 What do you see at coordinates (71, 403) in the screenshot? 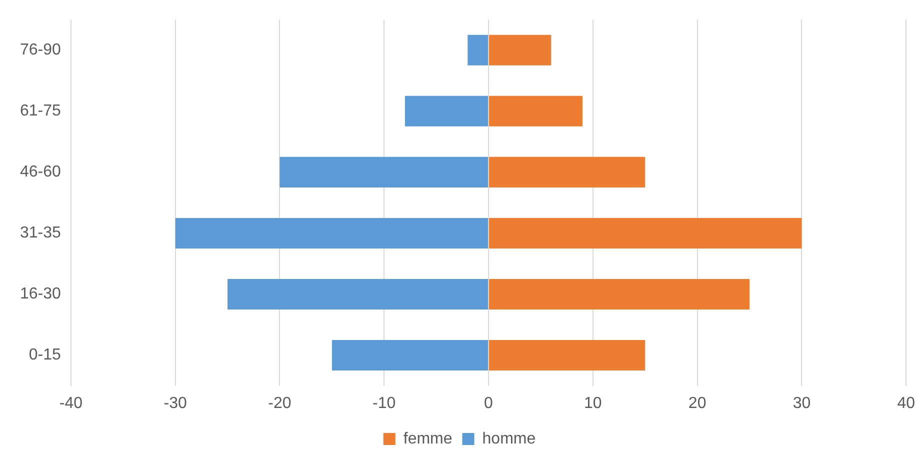
I see `x-tick-label: -40` at bounding box center [71, 403].